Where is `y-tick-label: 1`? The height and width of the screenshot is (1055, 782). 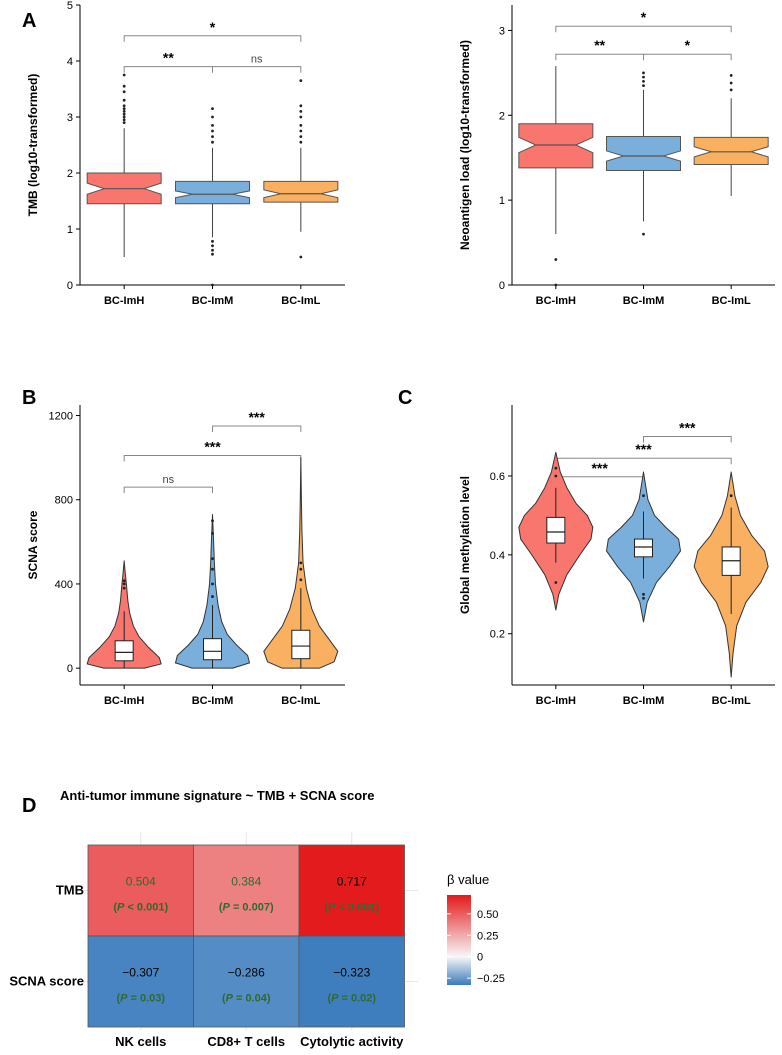 y-tick-label: 1 is located at coordinates (502, 201).